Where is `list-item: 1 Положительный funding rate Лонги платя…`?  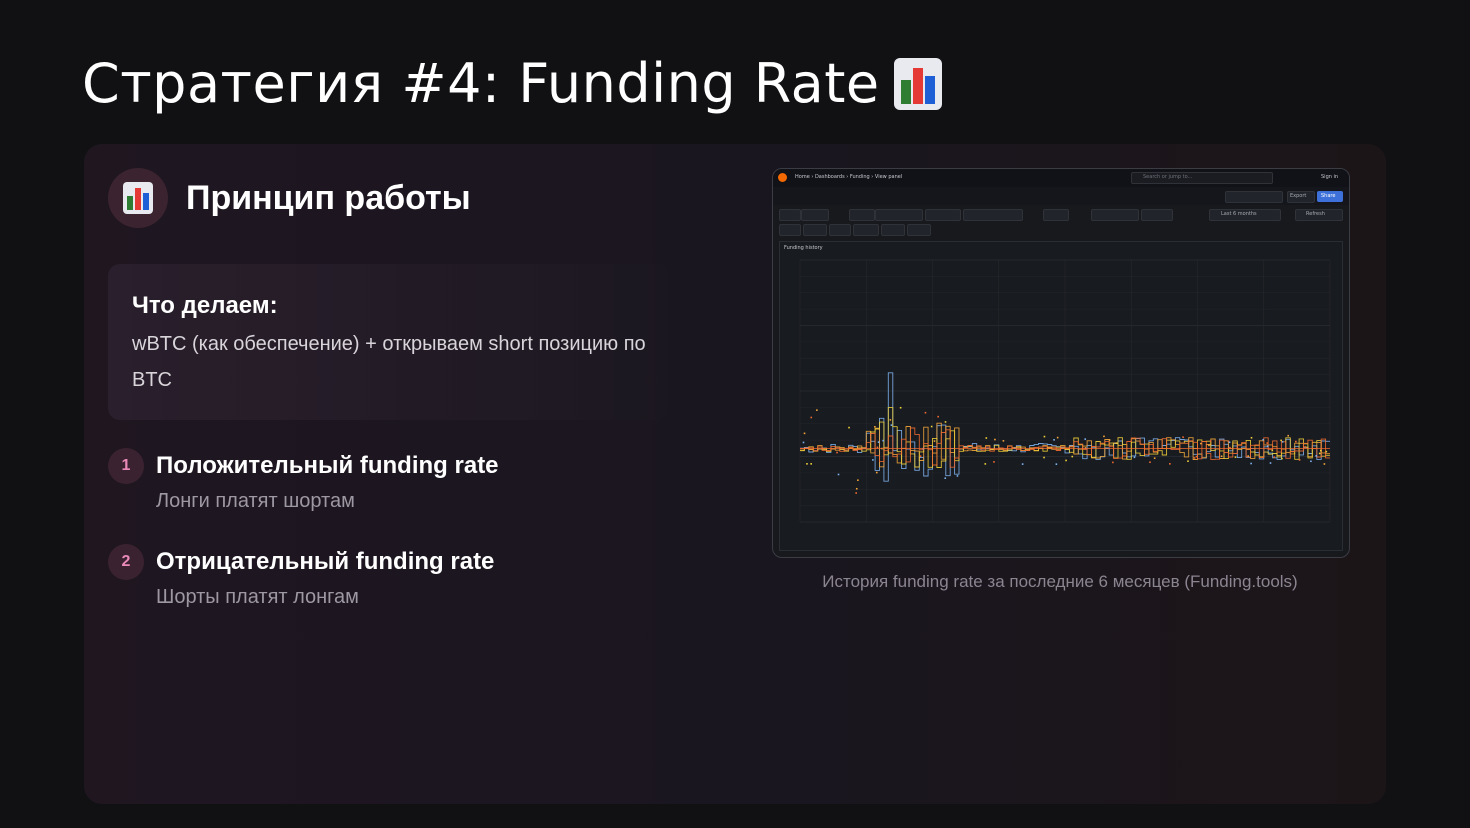
list-item: 1 Положительный funding rate Лонги платя… is located at coordinates (303, 480).